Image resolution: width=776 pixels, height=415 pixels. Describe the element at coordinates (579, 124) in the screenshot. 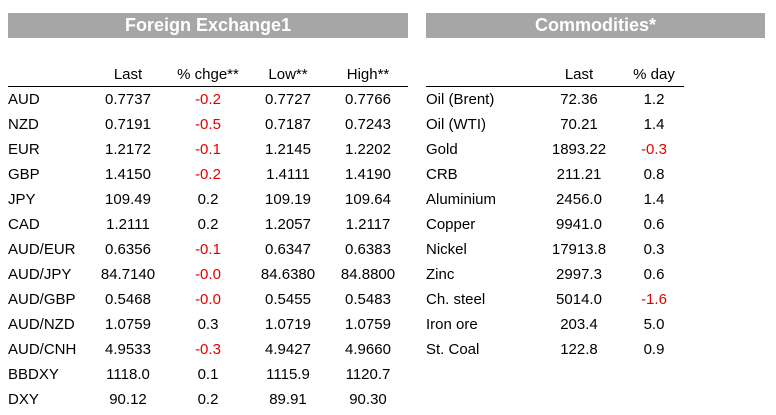

I see `commodities-value-cell: 70.21` at that location.